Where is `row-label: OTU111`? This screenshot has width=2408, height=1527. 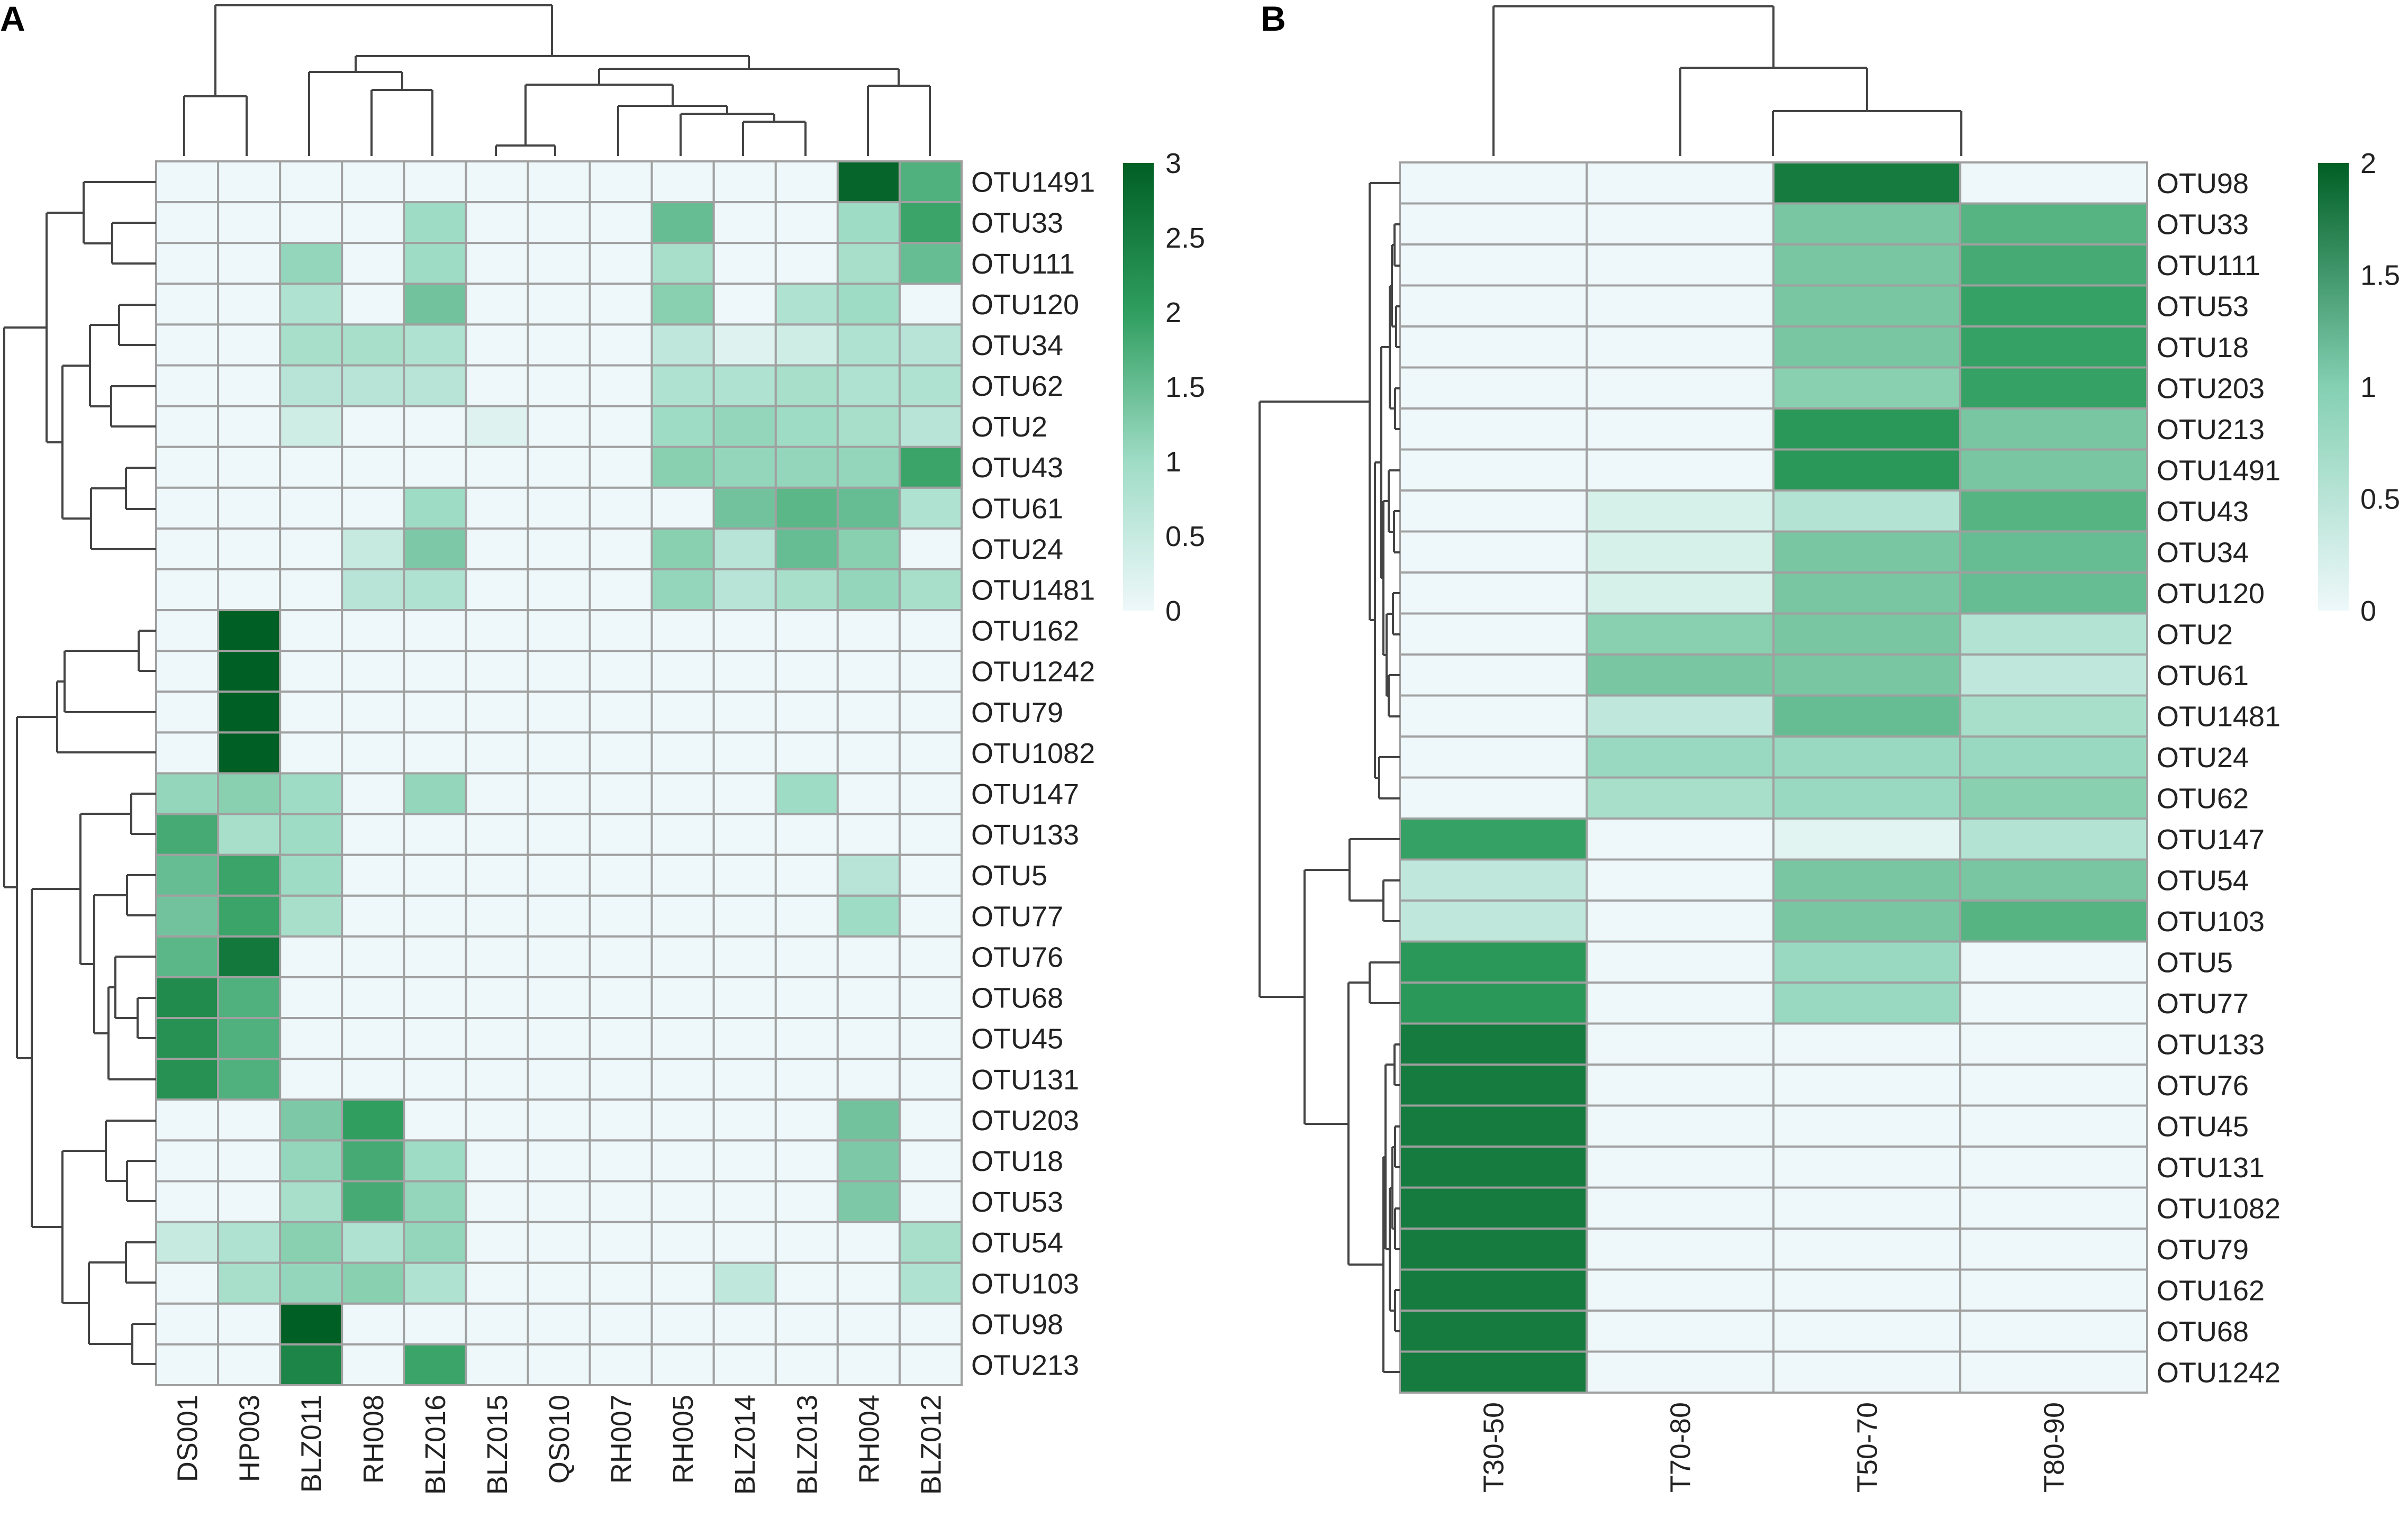 row-label: OTU111 is located at coordinates (1023, 264).